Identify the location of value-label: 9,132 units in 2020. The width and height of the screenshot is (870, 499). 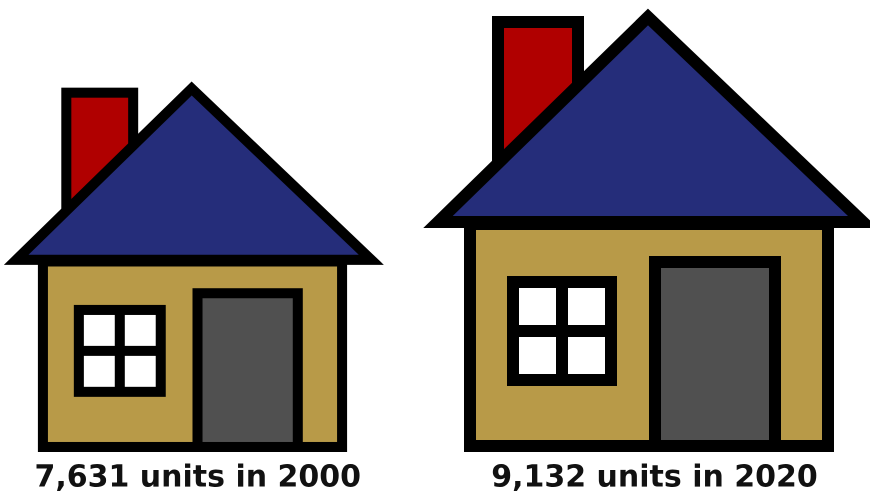
(654, 477).